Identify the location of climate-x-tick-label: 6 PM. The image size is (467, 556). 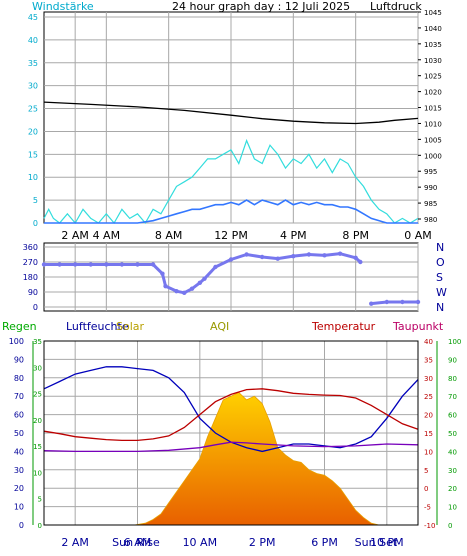
(324, 542).